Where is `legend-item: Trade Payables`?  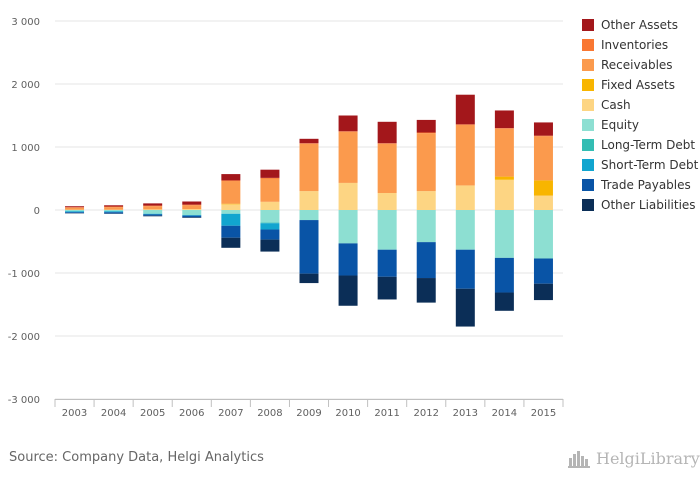
legend-item: Trade Payables is located at coordinates (636, 185).